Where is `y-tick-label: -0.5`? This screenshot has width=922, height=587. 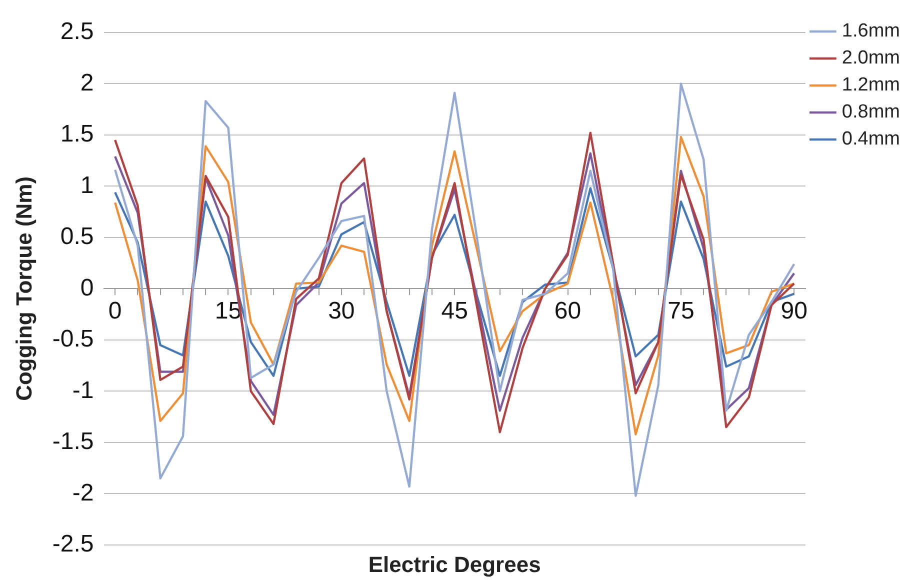 y-tick-label: -0.5 is located at coordinates (73, 339).